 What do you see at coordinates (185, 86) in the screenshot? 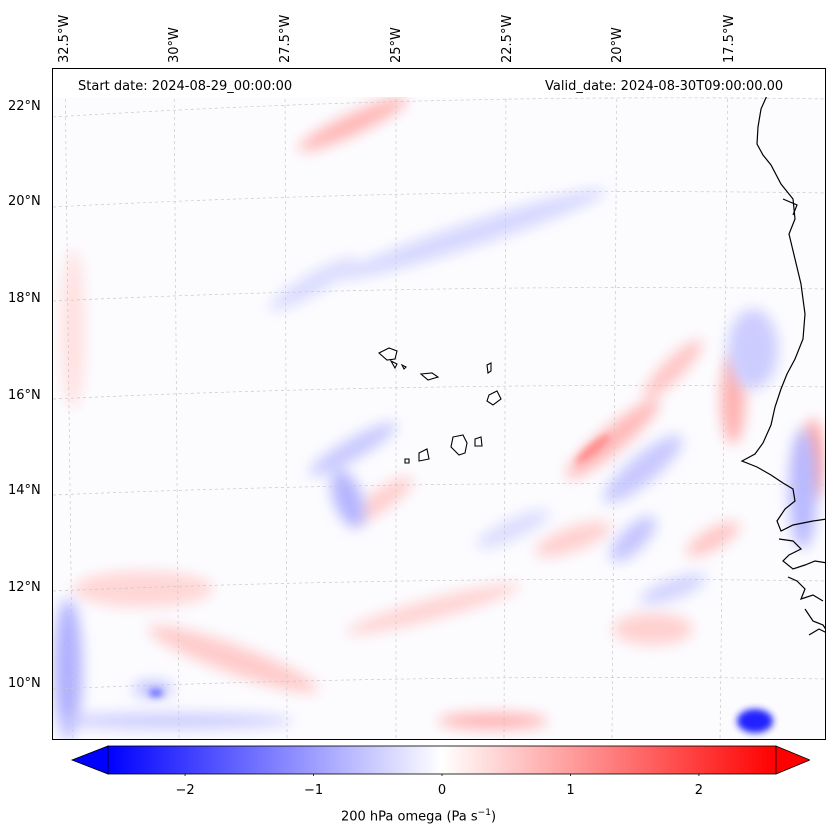
I see `start-date-label: Start date: 2024-08-29_00:00:00` at bounding box center [185, 86].